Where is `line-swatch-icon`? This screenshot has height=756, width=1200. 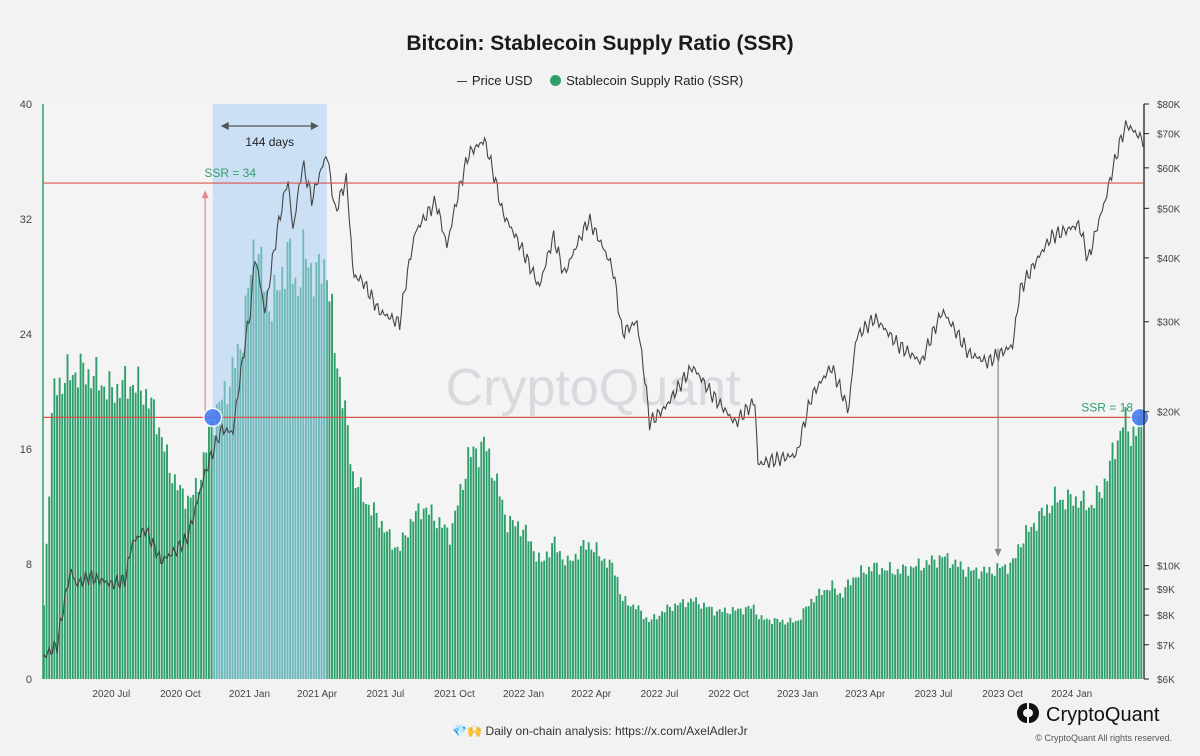
line-swatch-icon is located at coordinates (461, 82).